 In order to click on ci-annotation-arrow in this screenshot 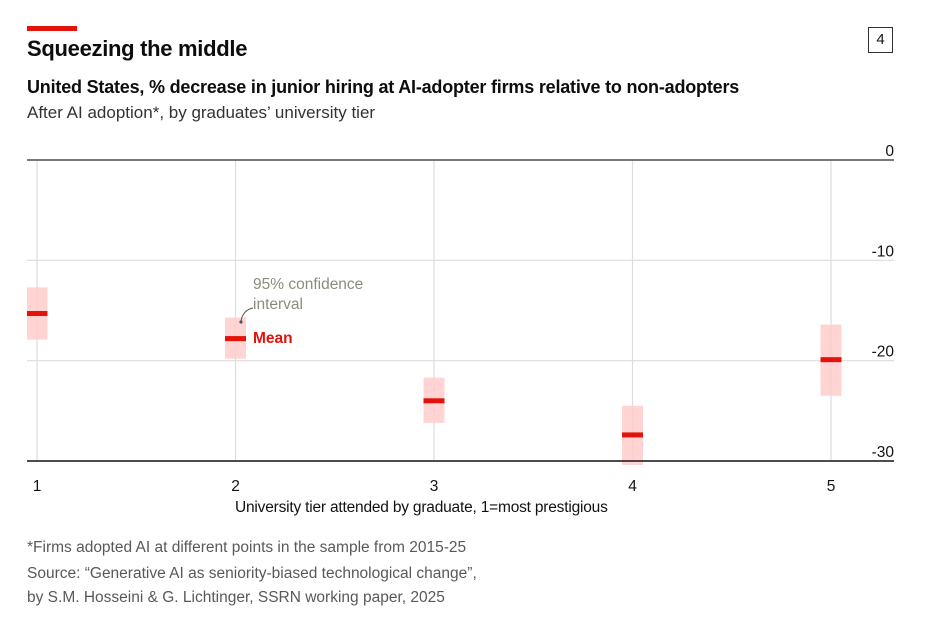, I will do `click(247, 314)`.